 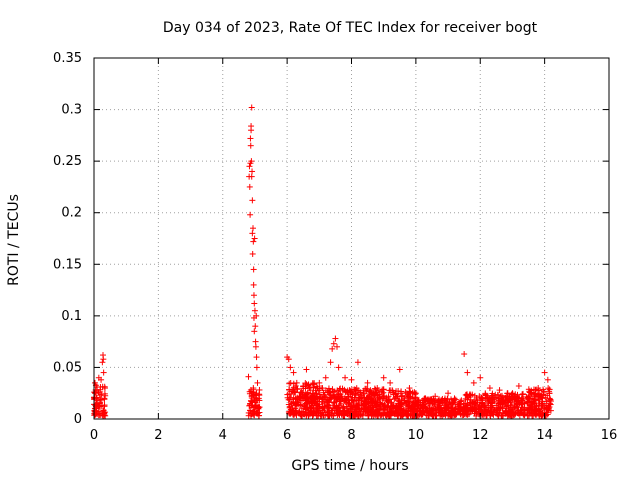 What do you see at coordinates (287, 435) in the screenshot?
I see `x-tick-label: 6` at bounding box center [287, 435].